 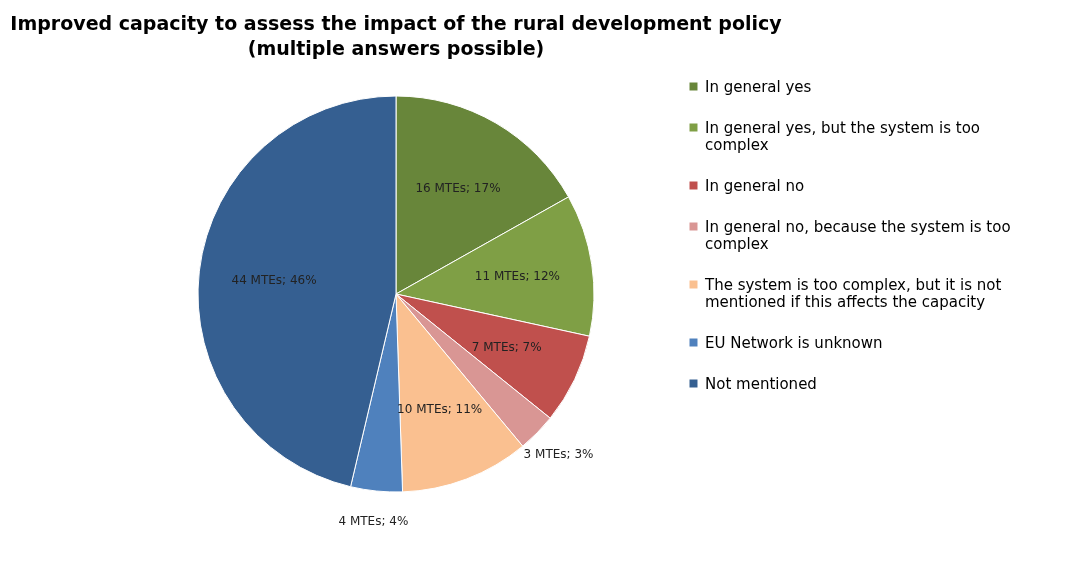 I want to click on legend-label: The system is too complex, but it is not mentioned if this affects the capacity, so click(x=853, y=293).